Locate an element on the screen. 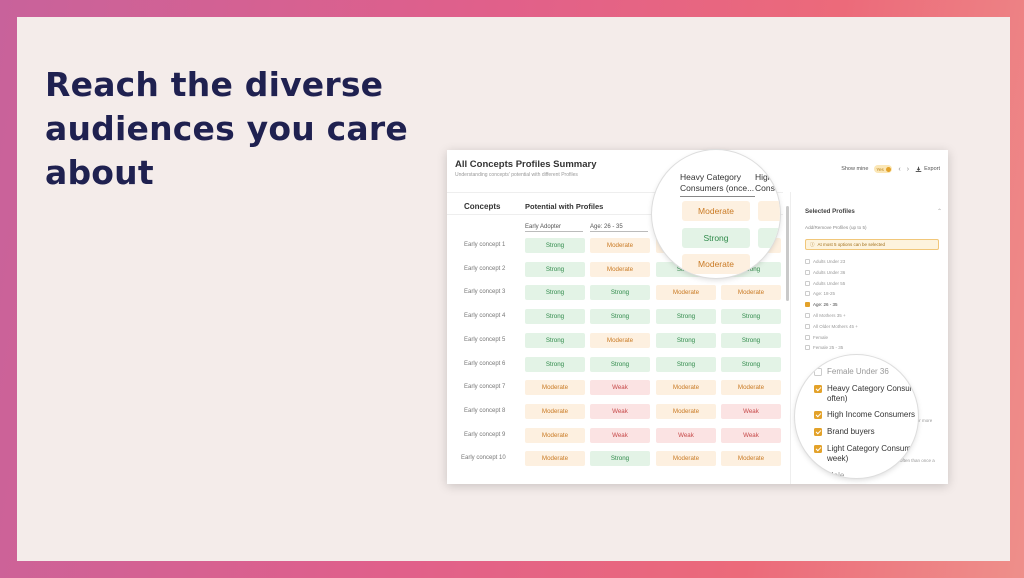 The height and width of the screenshot is (578, 1024). chevron-right-icon: › is located at coordinates (908, 169).